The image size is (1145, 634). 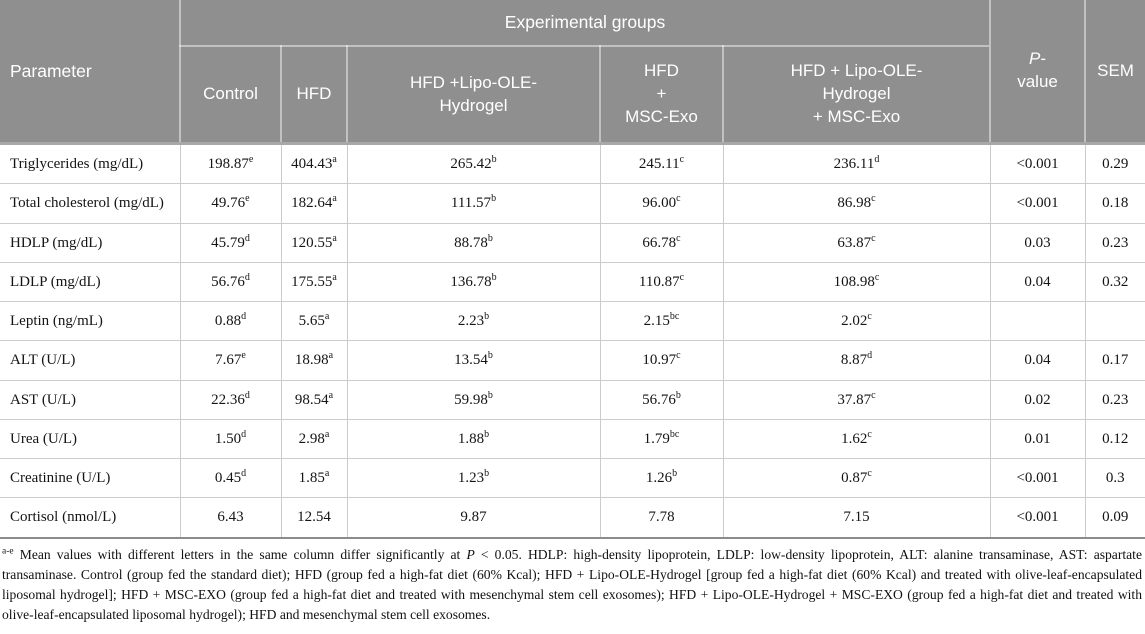 I want to click on value-cell: 7.78, so click(x=661, y=518).